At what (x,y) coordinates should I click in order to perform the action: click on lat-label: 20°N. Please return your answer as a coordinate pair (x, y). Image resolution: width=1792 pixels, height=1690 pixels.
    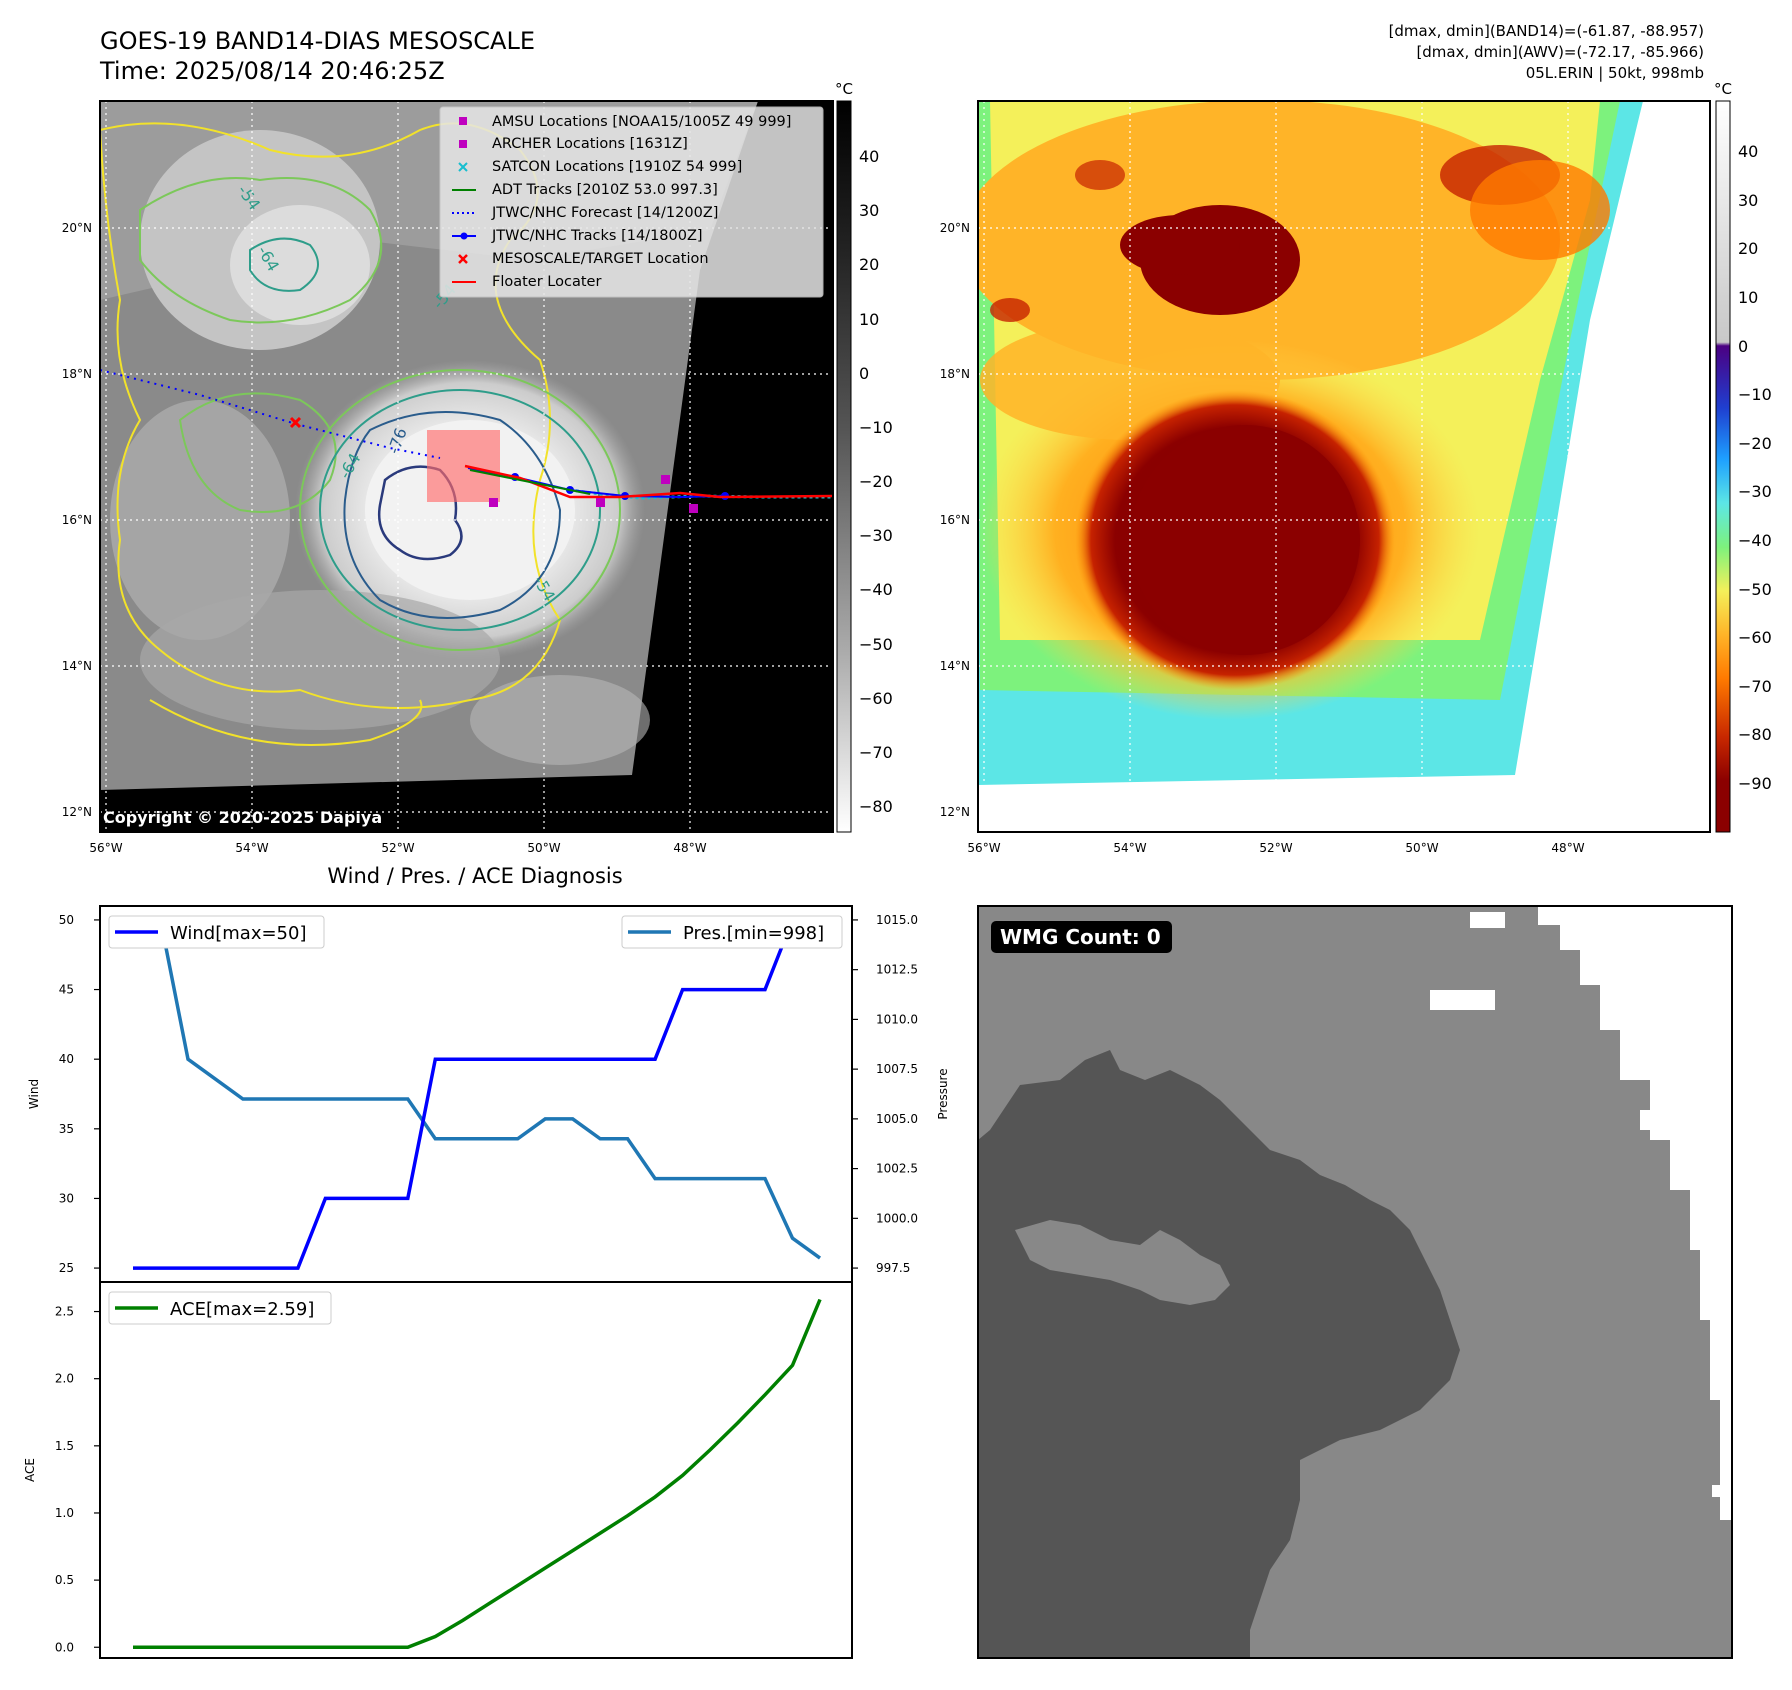
    Looking at the image, I should click on (955, 228).